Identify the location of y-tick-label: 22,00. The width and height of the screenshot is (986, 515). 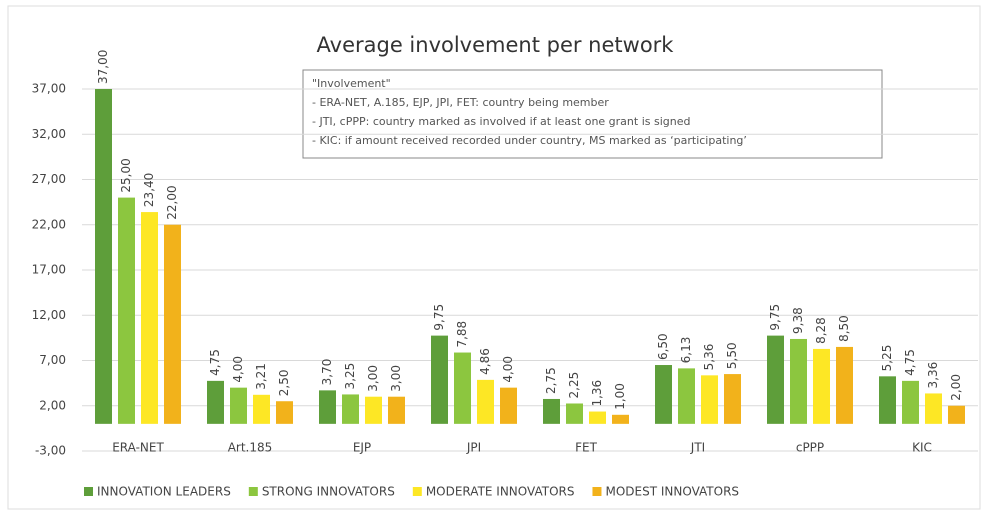
(49, 224).